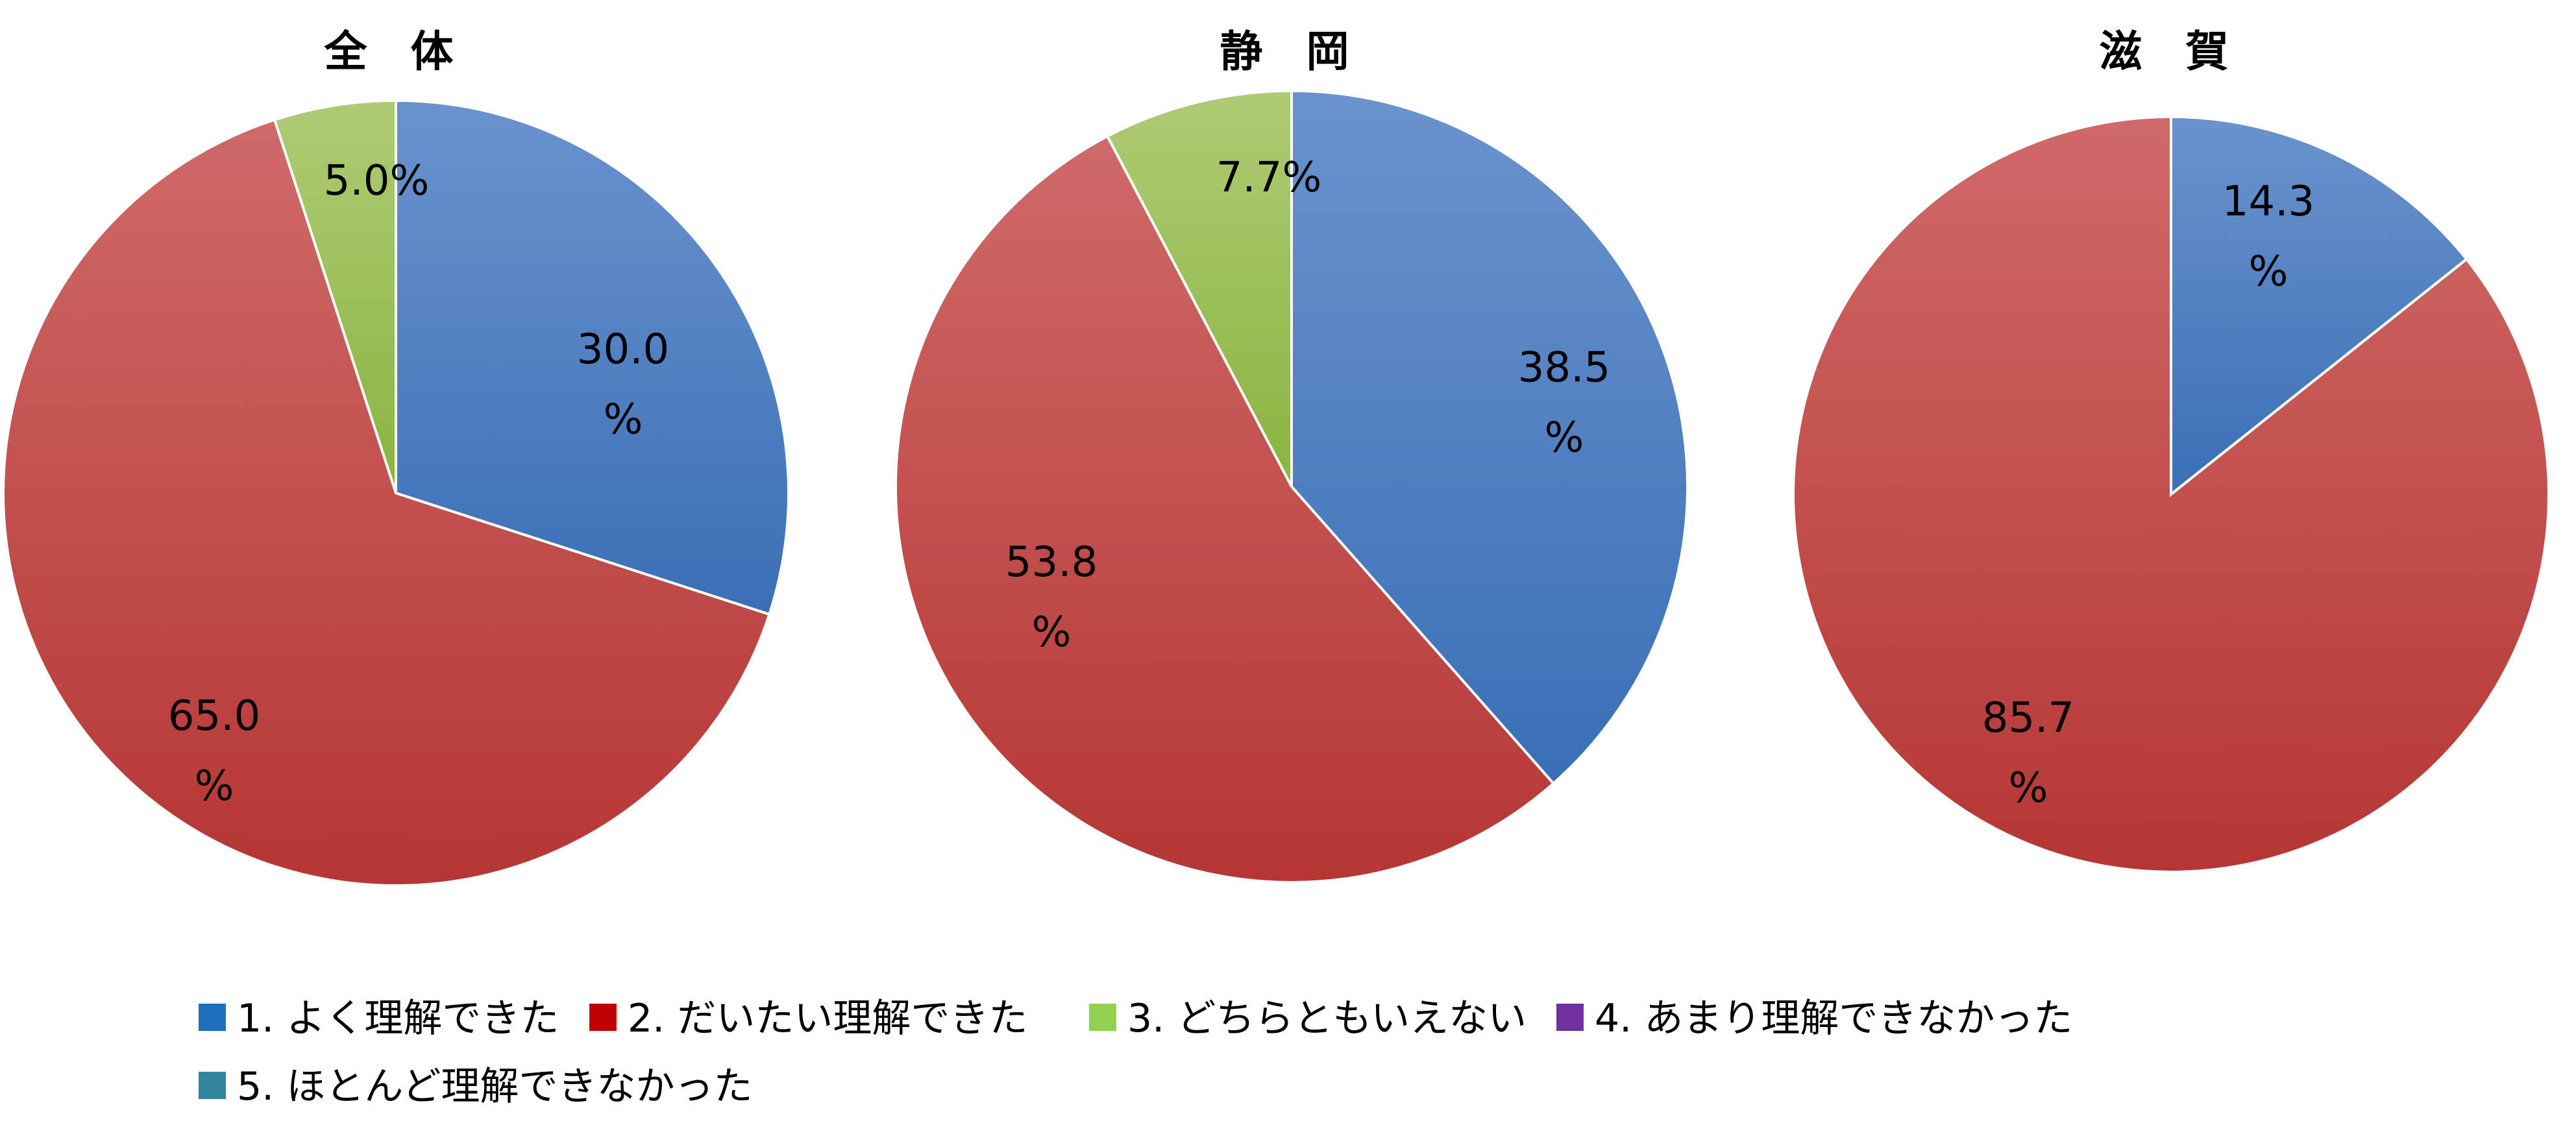  Describe the element at coordinates (1269, 178) in the screenshot. I see `slice-label: 7.7%` at that location.